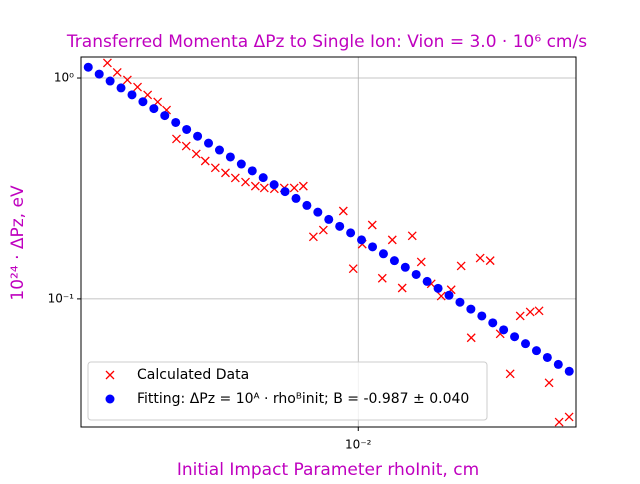 The image size is (640, 484). What do you see at coordinates (61, 298) in the screenshot?
I see `y-tick-label: 10⁻¹` at bounding box center [61, 298].